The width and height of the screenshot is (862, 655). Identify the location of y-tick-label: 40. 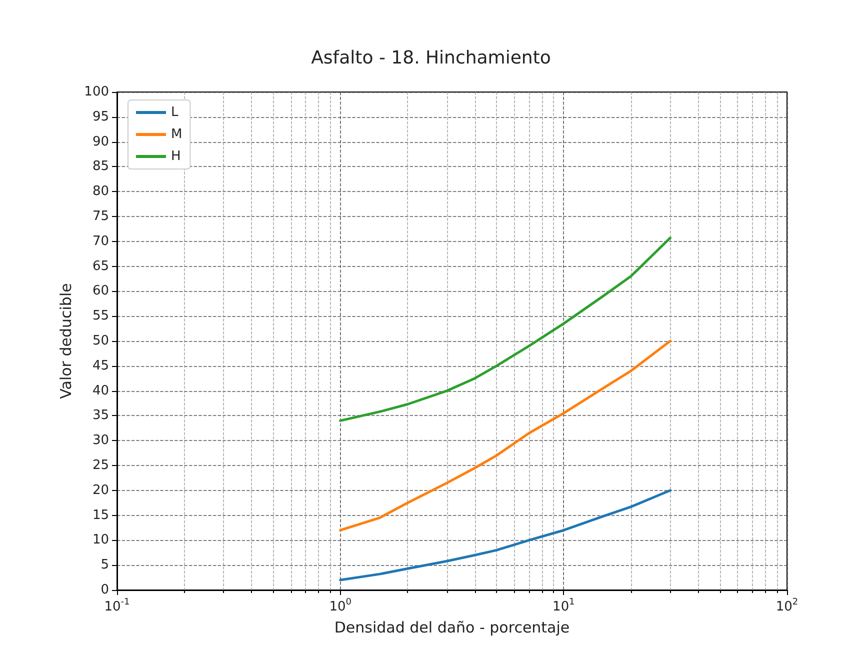
(100, 390).